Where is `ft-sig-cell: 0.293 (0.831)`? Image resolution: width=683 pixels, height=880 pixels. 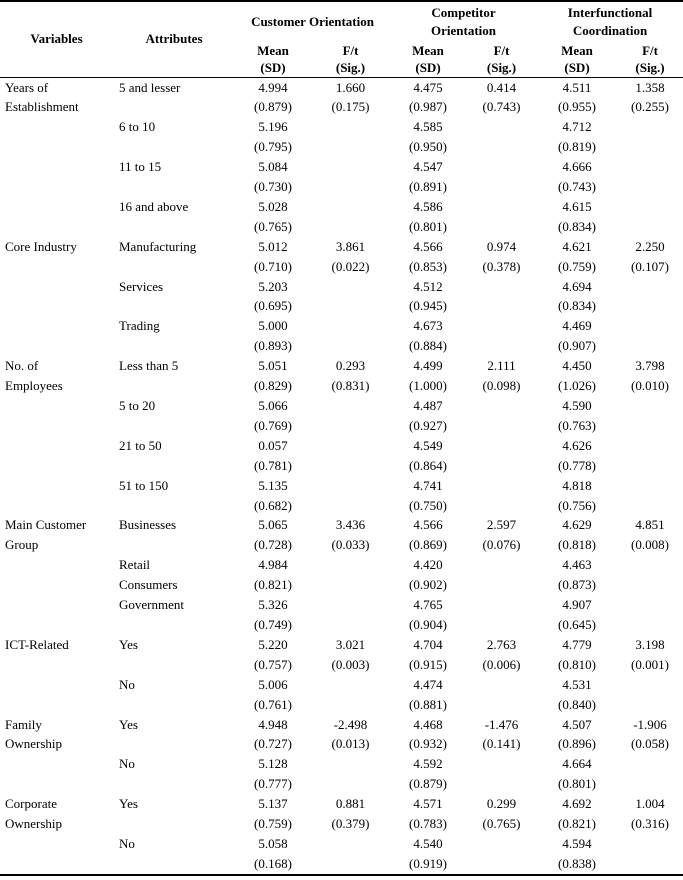 ft-sig-cell: 0.293 (0.831) is located at coordinates (350, 376).